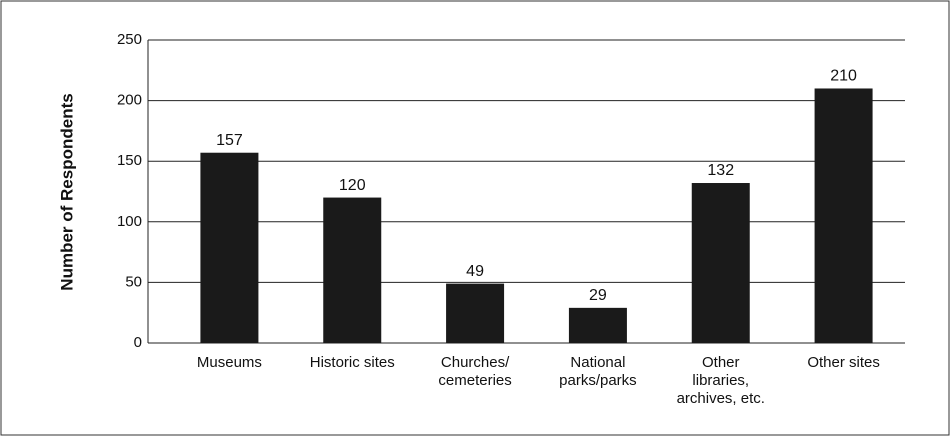 The image size is (951, 437). What do you see at coordinates (352, 362) in the screenshot?
I see `x-tick-label: Historic sites` at bounding box center [352, 362].